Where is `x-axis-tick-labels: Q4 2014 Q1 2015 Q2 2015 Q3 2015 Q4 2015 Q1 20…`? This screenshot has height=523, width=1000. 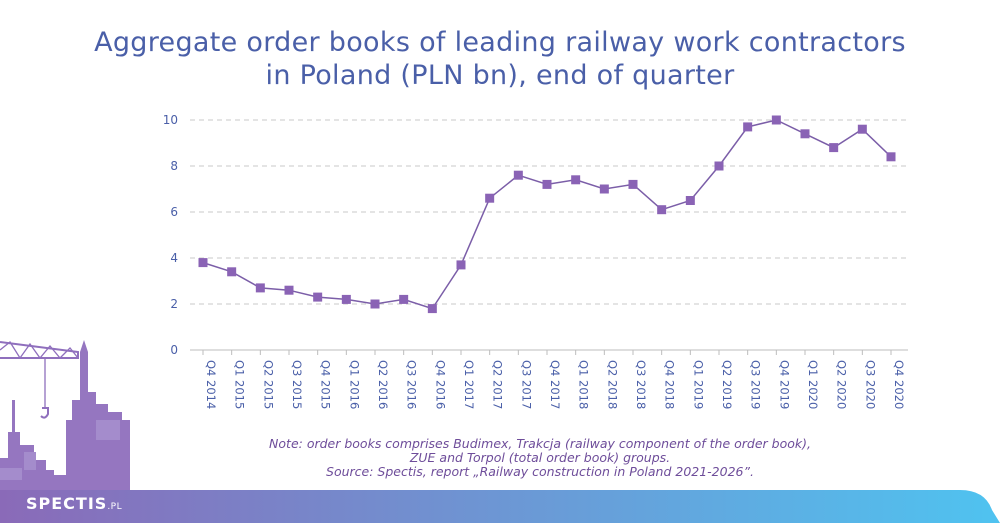 x-axis-tick-labels: Q4 2014 Q1 2015 Q2 2015 Q3 2015 Q4 2015 Q1 20… is located at coordinates (555, 384).